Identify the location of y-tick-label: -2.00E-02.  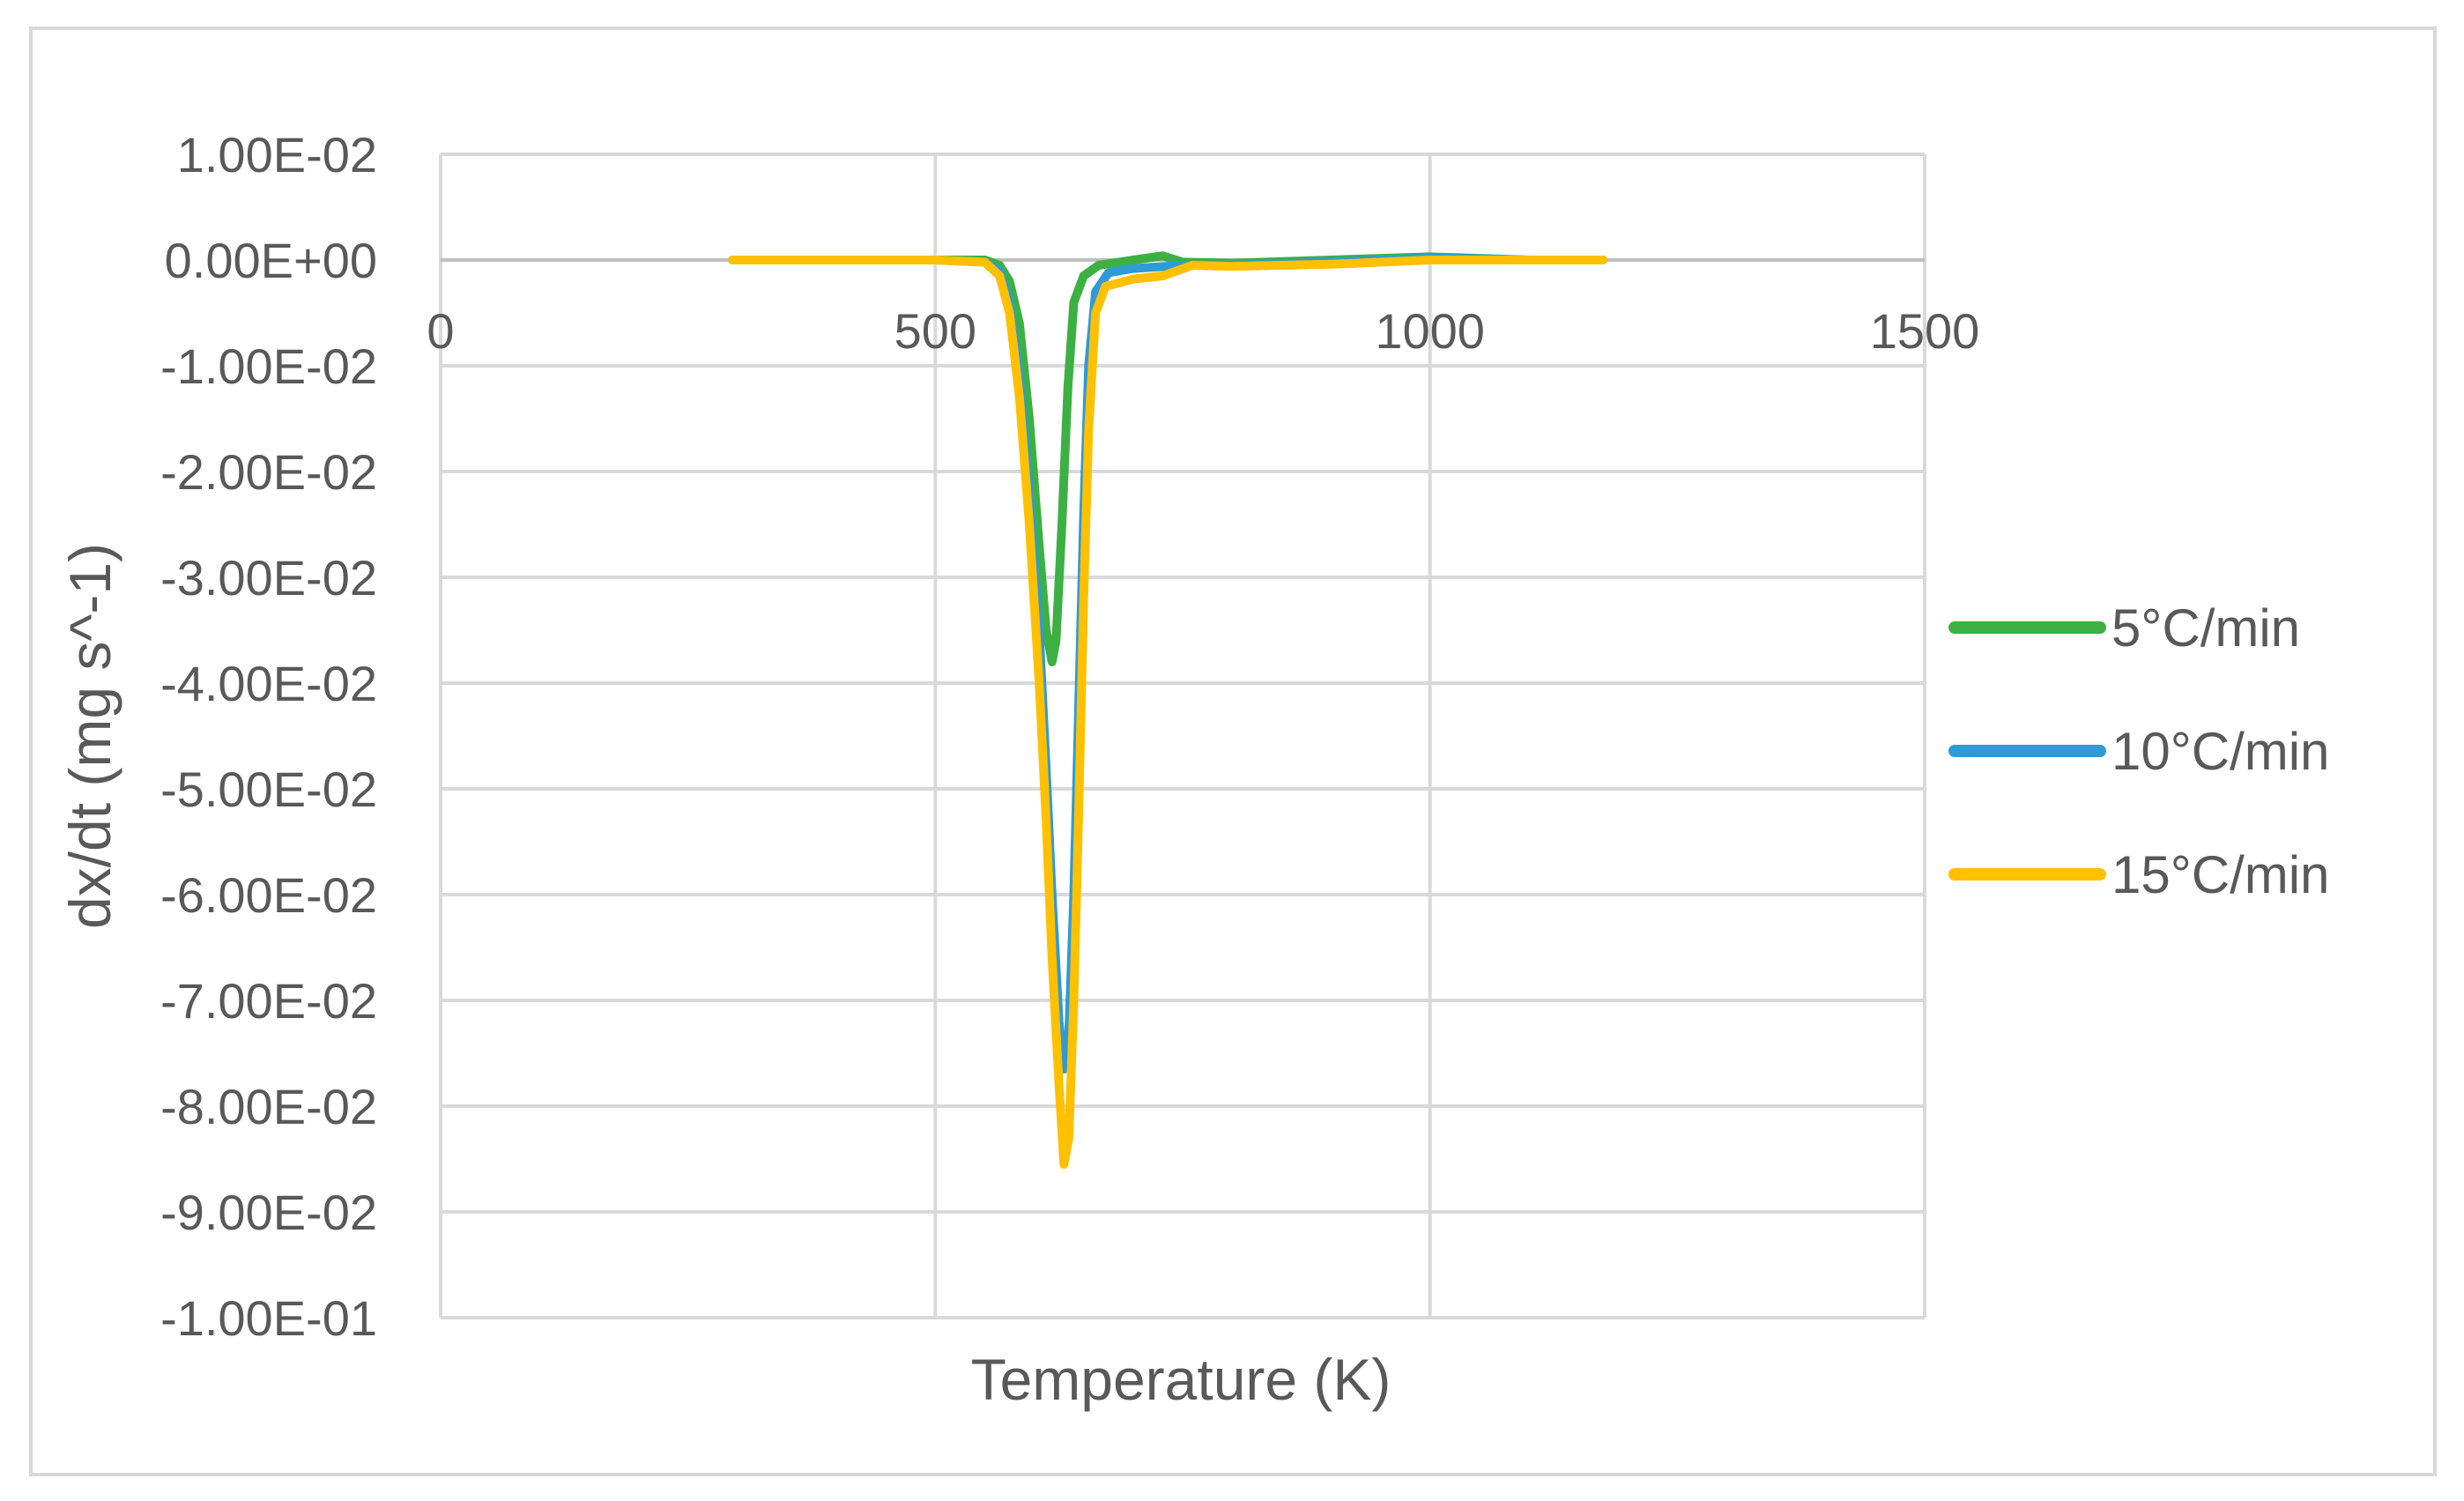
(268, 472).